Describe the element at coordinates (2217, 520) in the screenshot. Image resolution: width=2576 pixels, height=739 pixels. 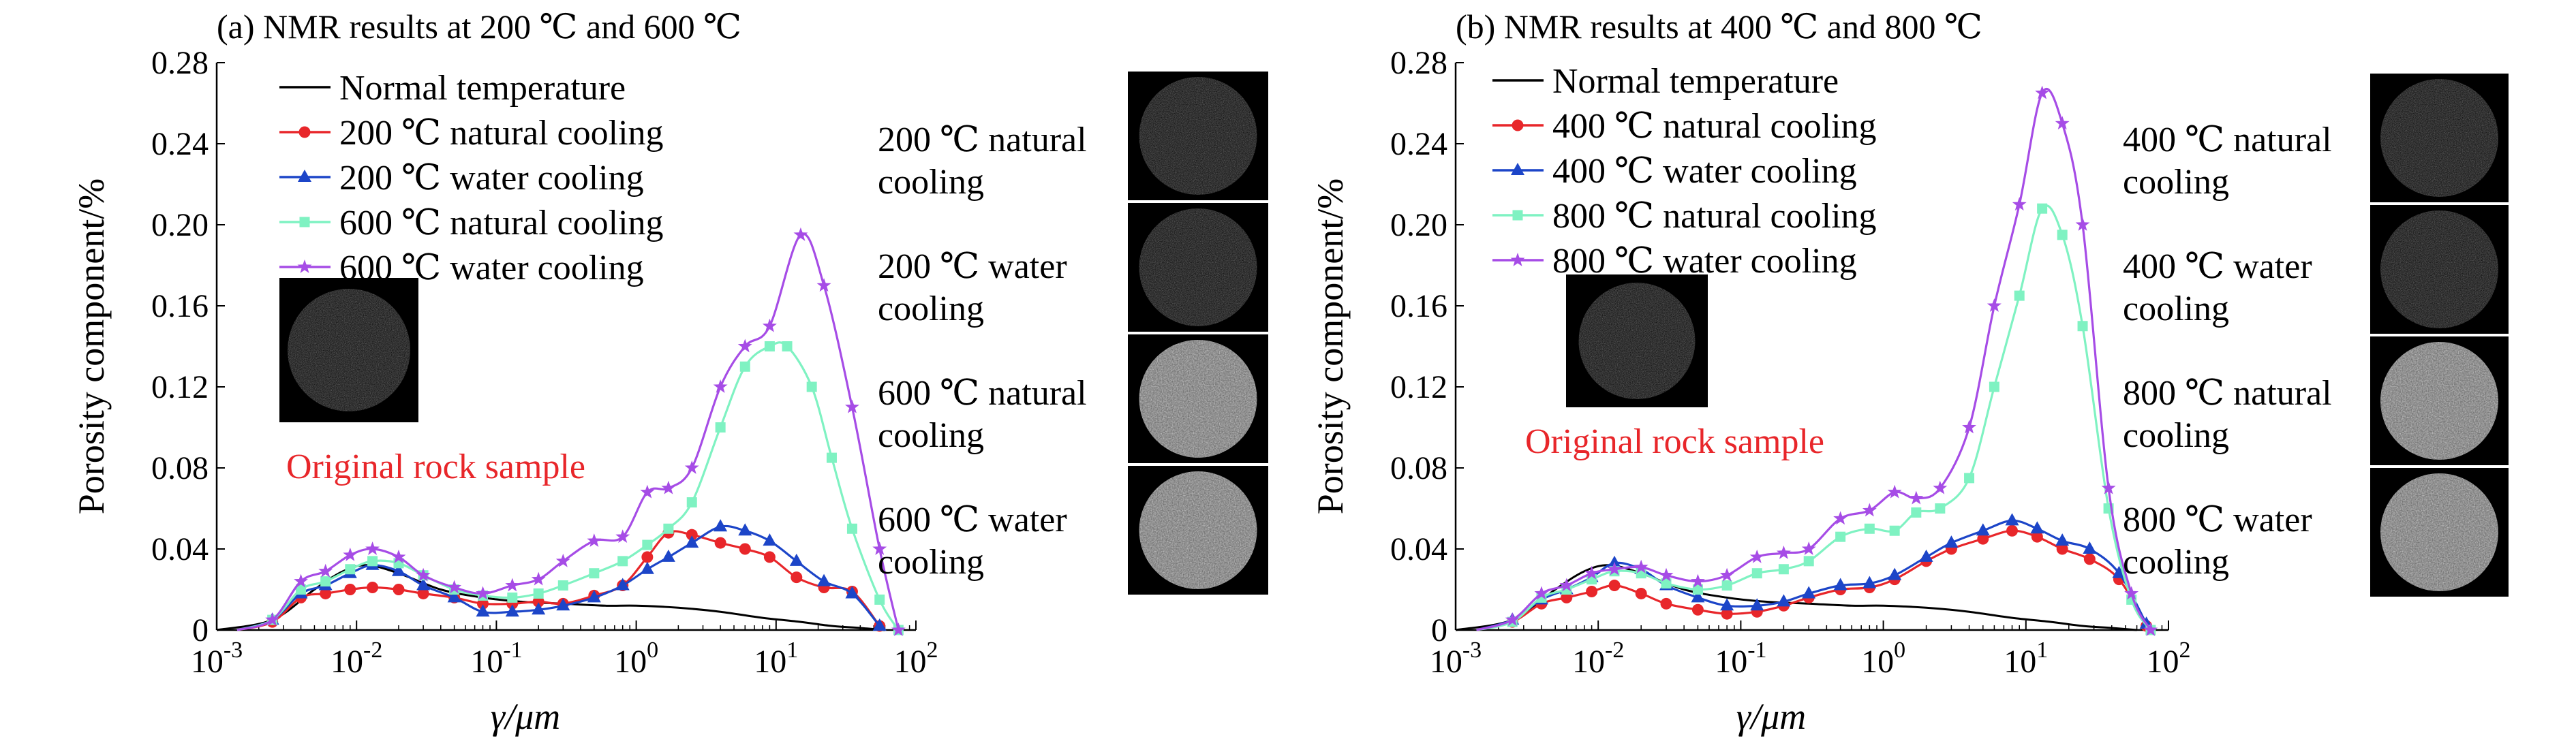
I see `image-caption: 800 ℃ water` at that location.